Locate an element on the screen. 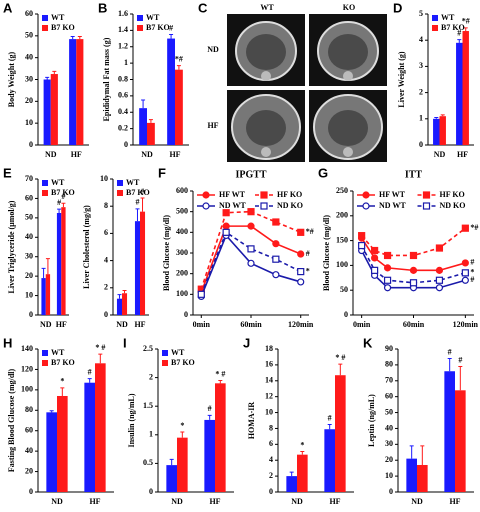 This screenshot has height=512, width=480. significance: * is located at coordinates (62, 381).